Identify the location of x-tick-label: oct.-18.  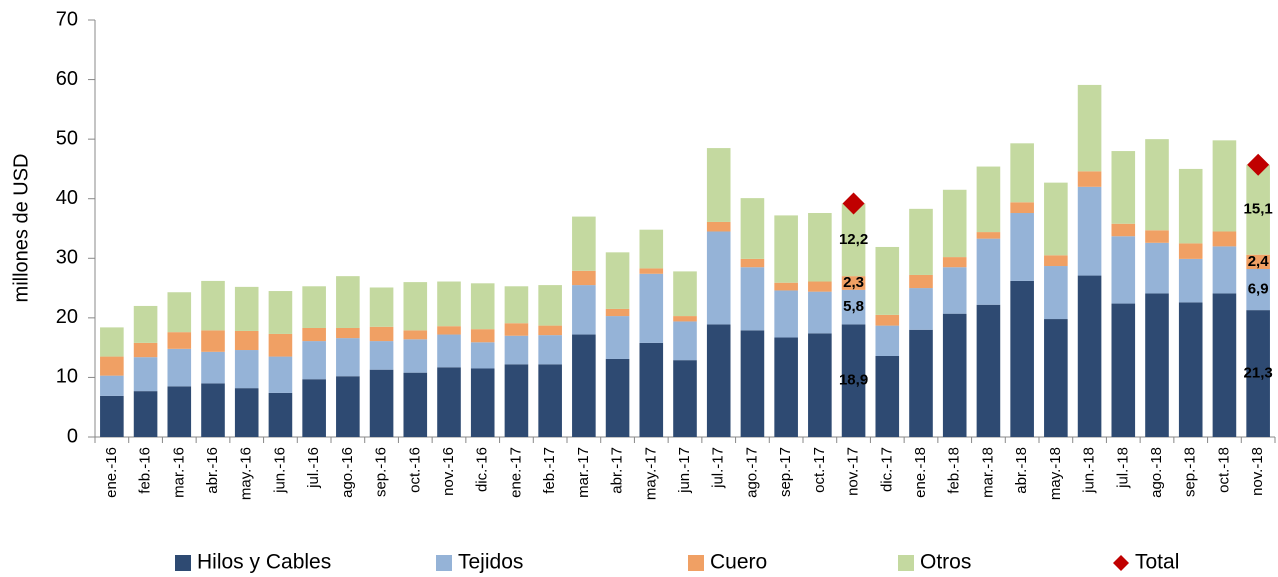
(1223, 470).